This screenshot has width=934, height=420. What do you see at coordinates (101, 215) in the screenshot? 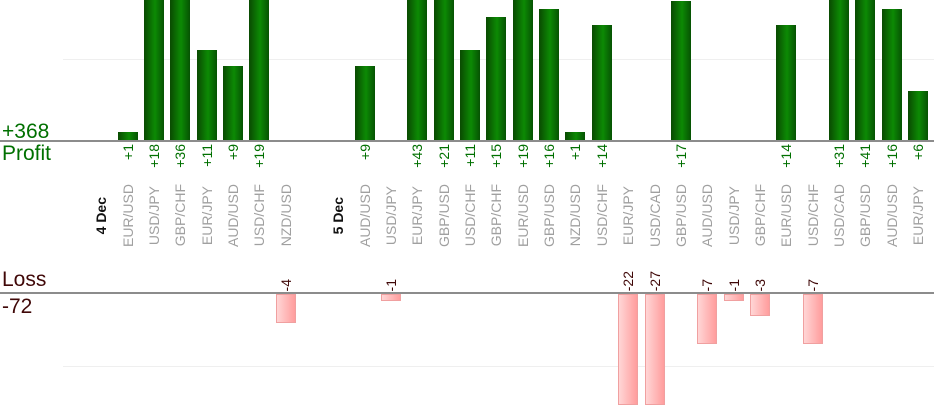
I see `date-label: 4 Dec` at bounding box center [101, 215].